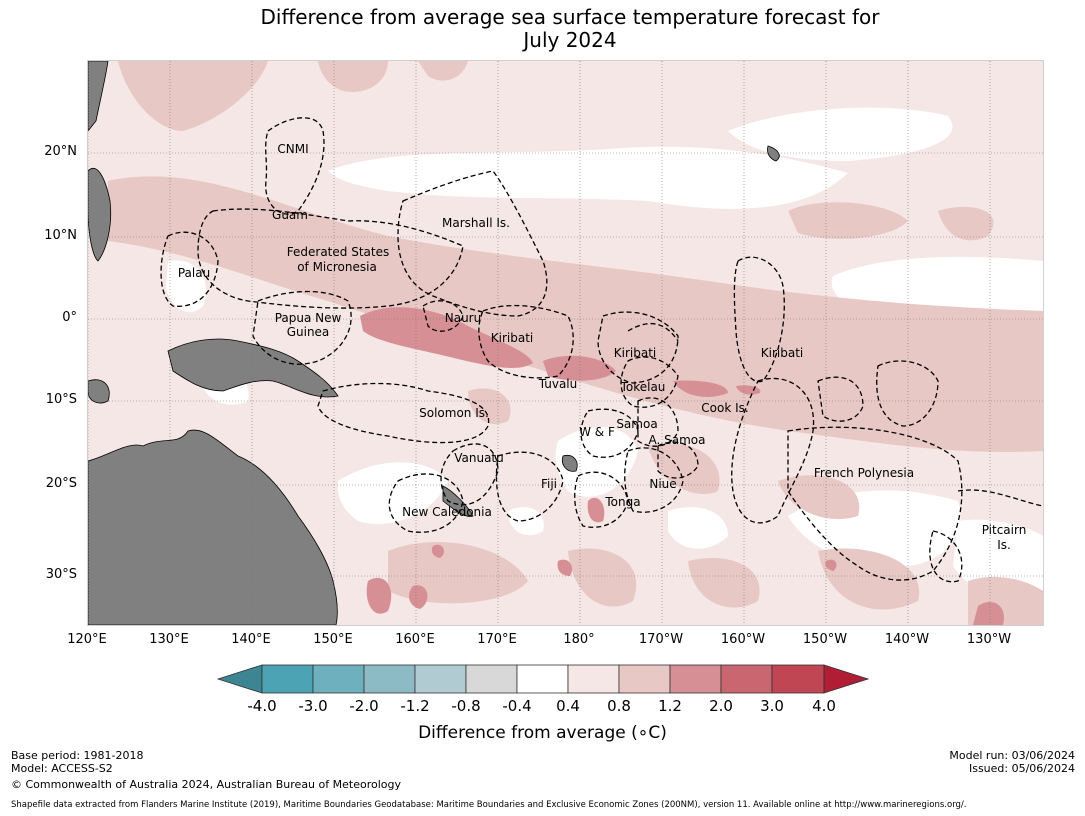 The image size is (1085, 816). I want to click on label-pitcairn-line-2: Is., so click(1004, 545).